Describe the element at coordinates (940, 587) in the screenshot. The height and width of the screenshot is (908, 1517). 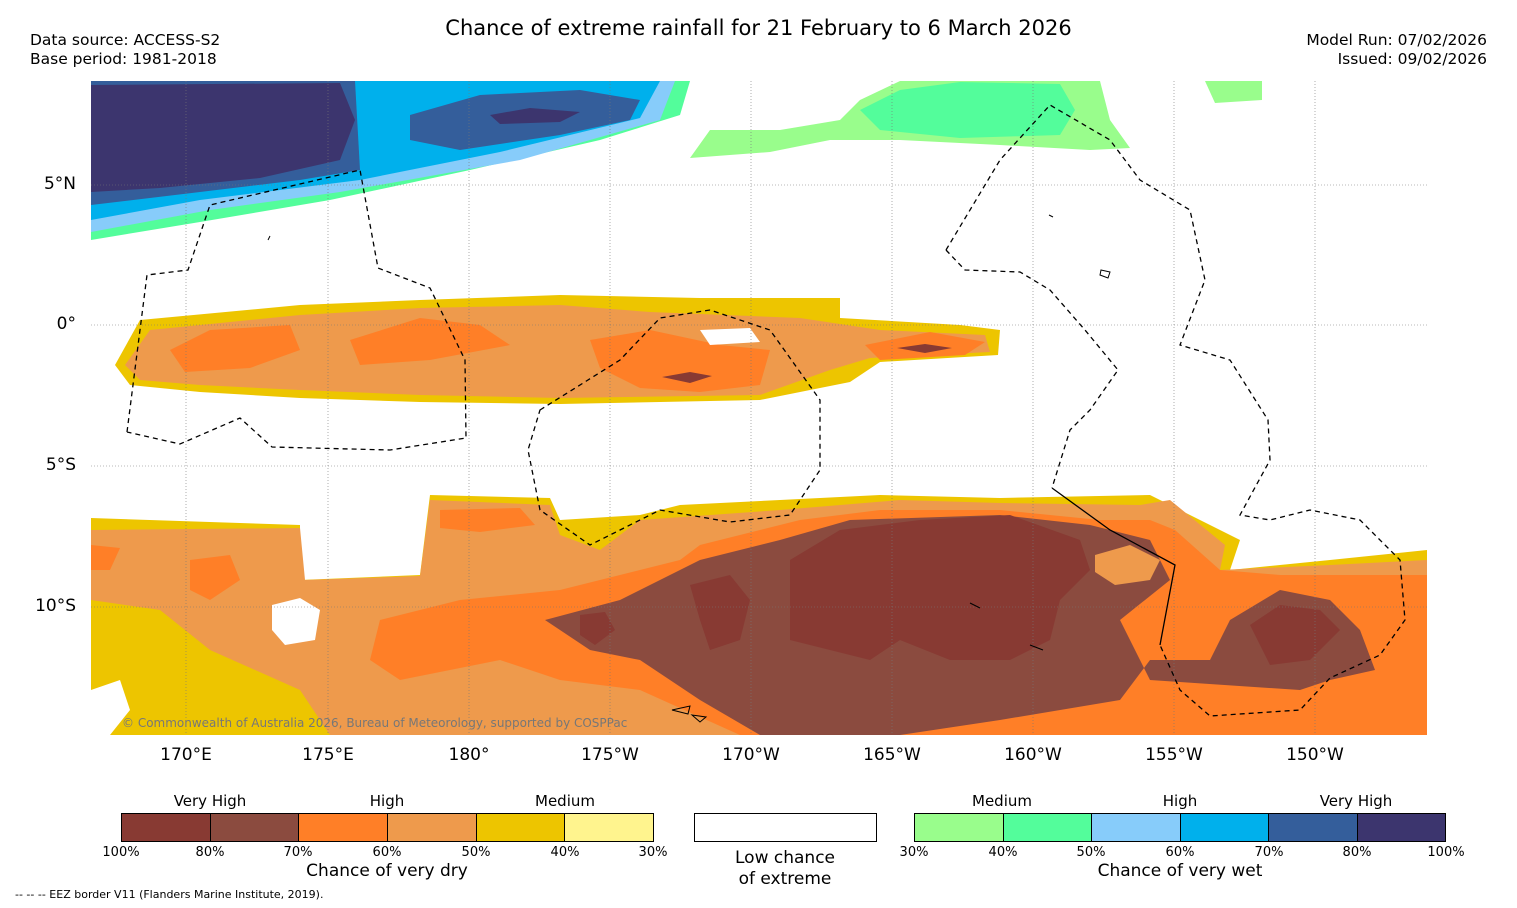
I see `dry-field-south-core2` at that location.